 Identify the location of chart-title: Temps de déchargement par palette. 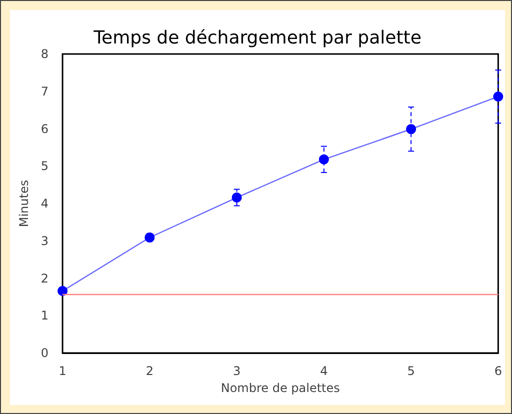
(257, 38).